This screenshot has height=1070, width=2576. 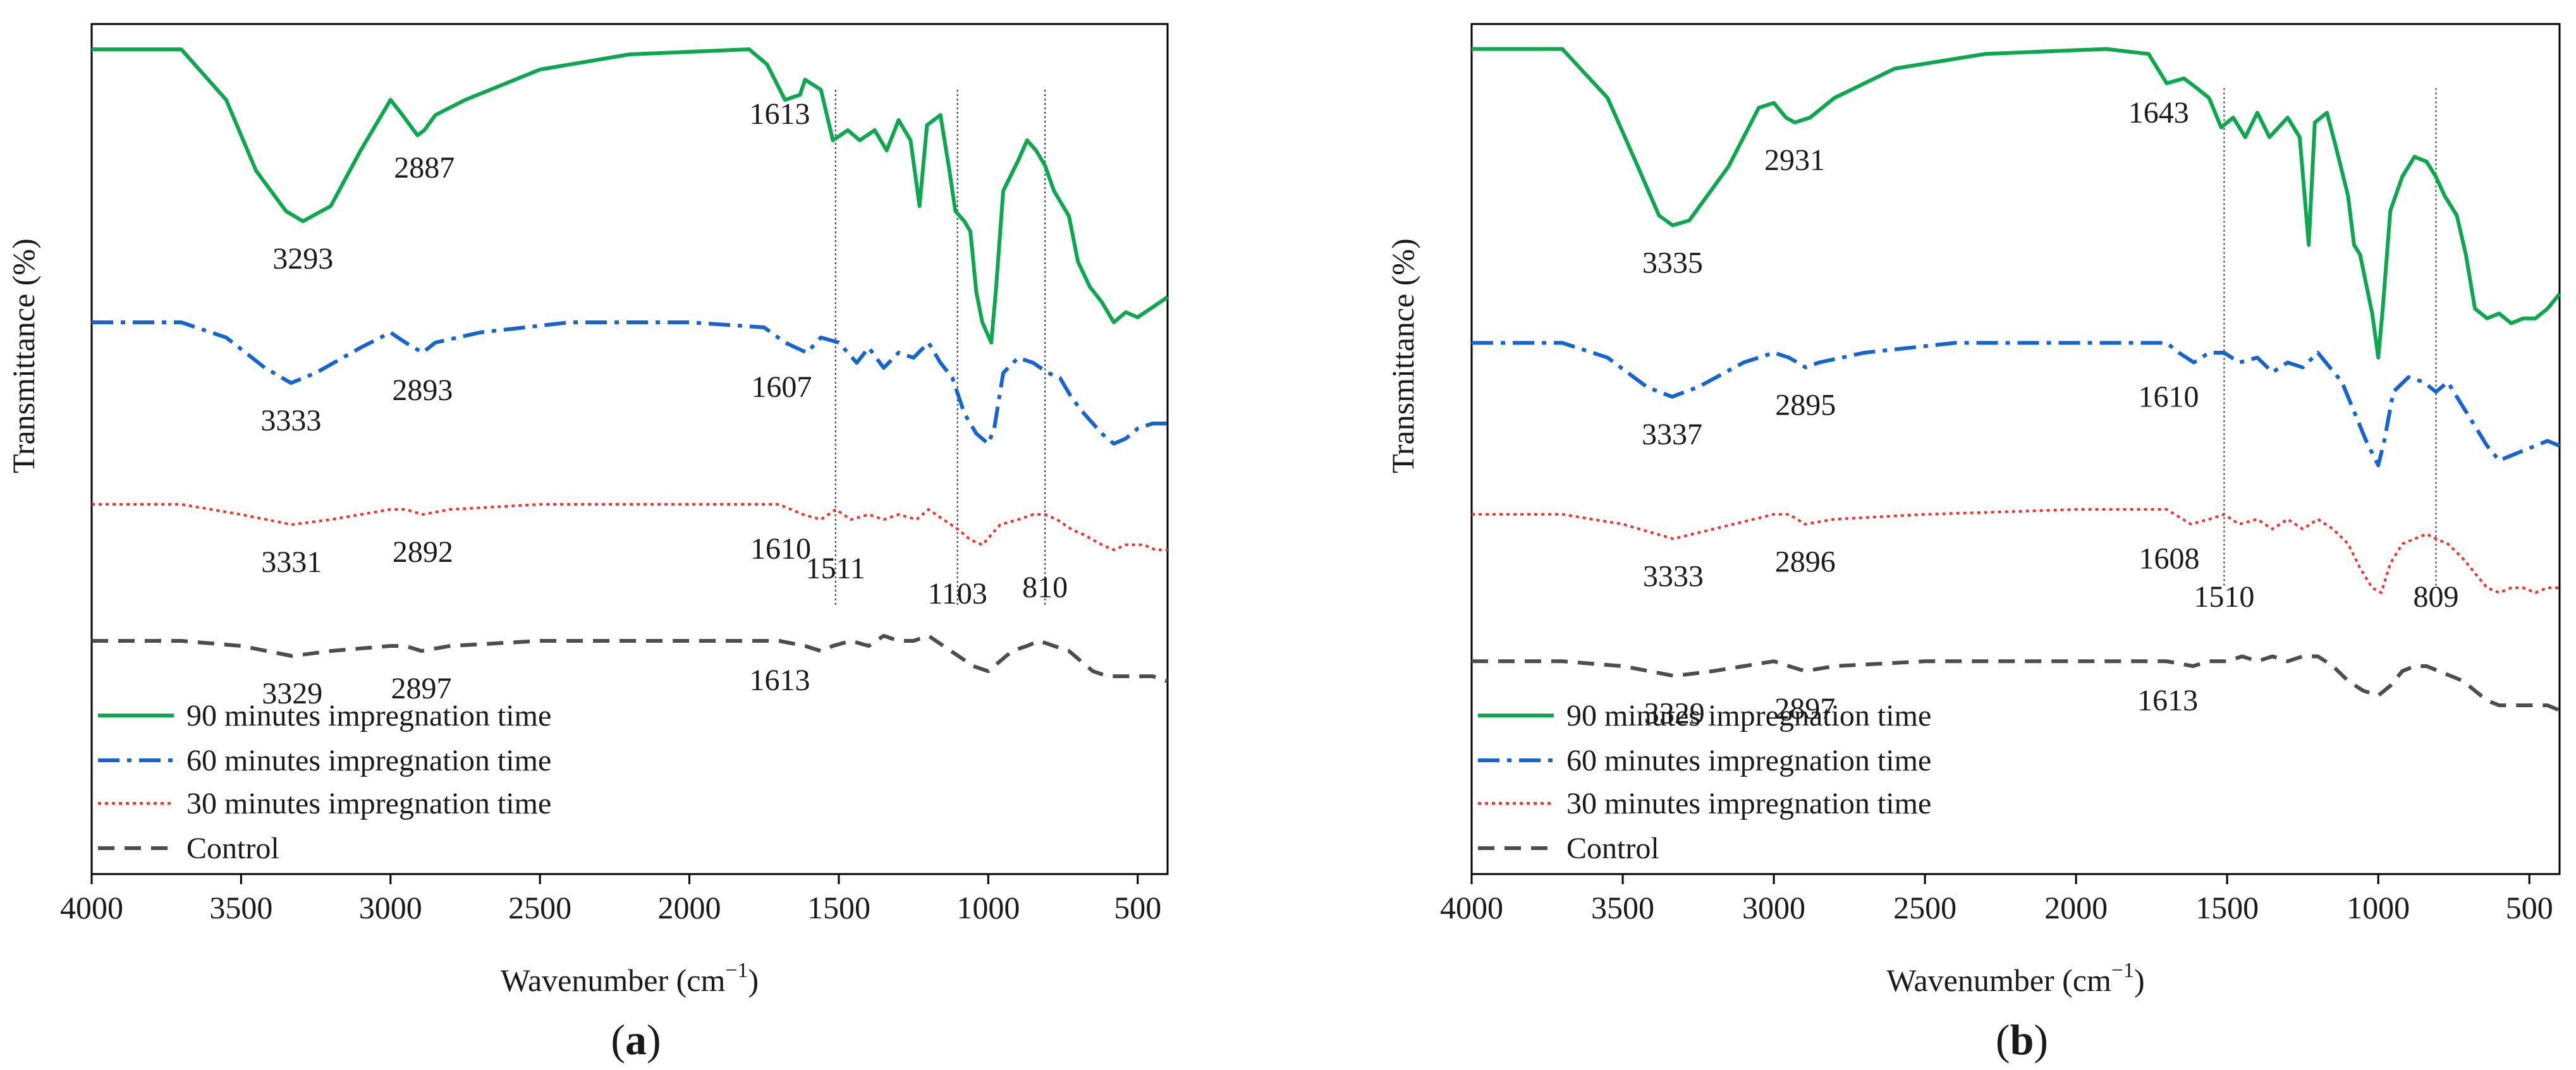 I want to click on panel-b-x-axis-title-exp: −1, so click(x=2122, y=970).